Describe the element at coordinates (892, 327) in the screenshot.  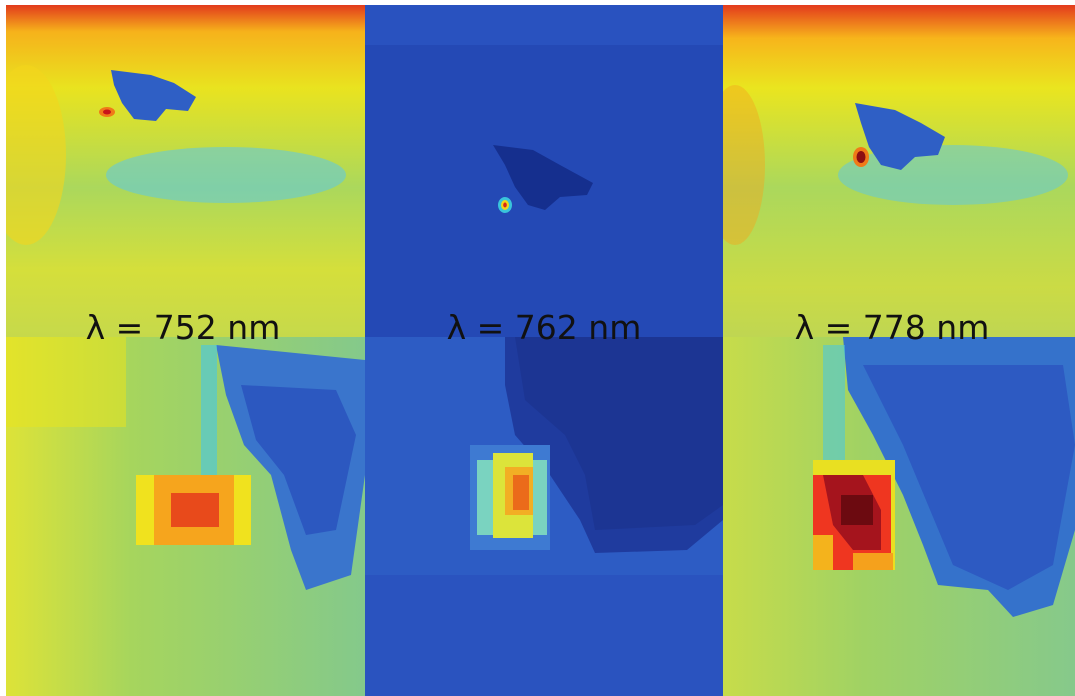
I see `wavelength-label: λ = 778 nm` at that location.